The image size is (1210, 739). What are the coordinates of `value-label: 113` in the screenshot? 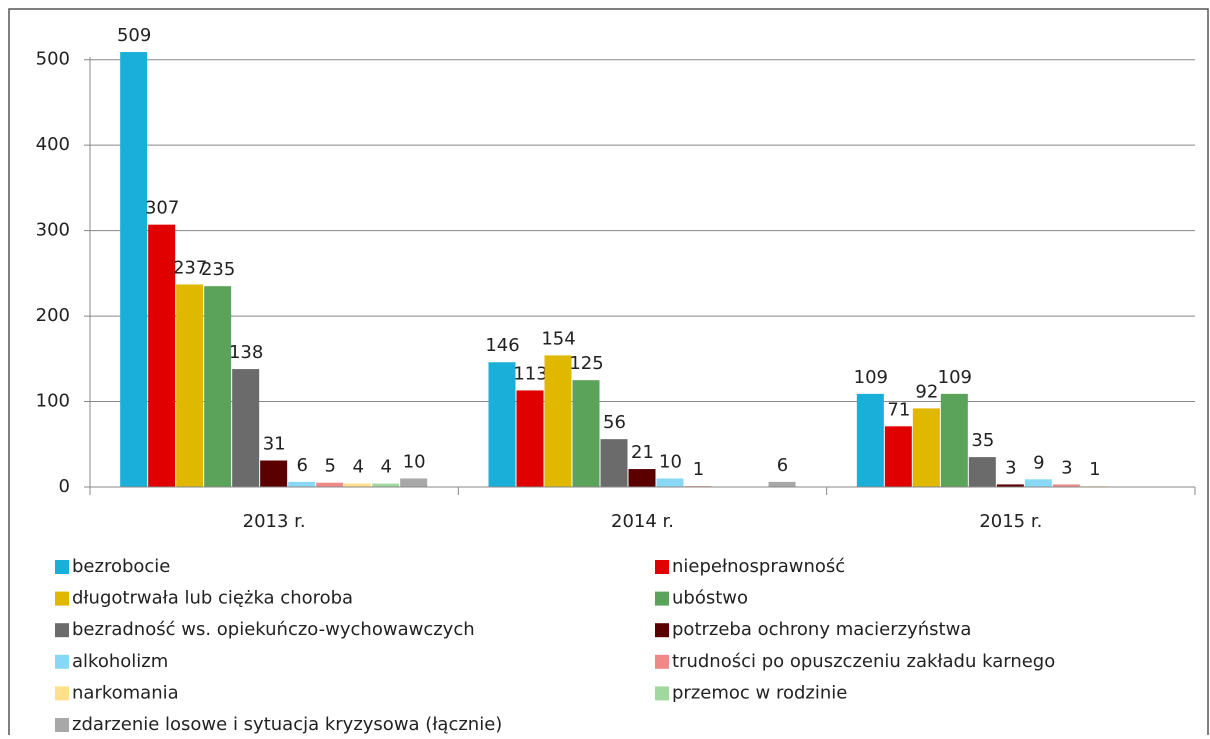 It's located at (530, 373).